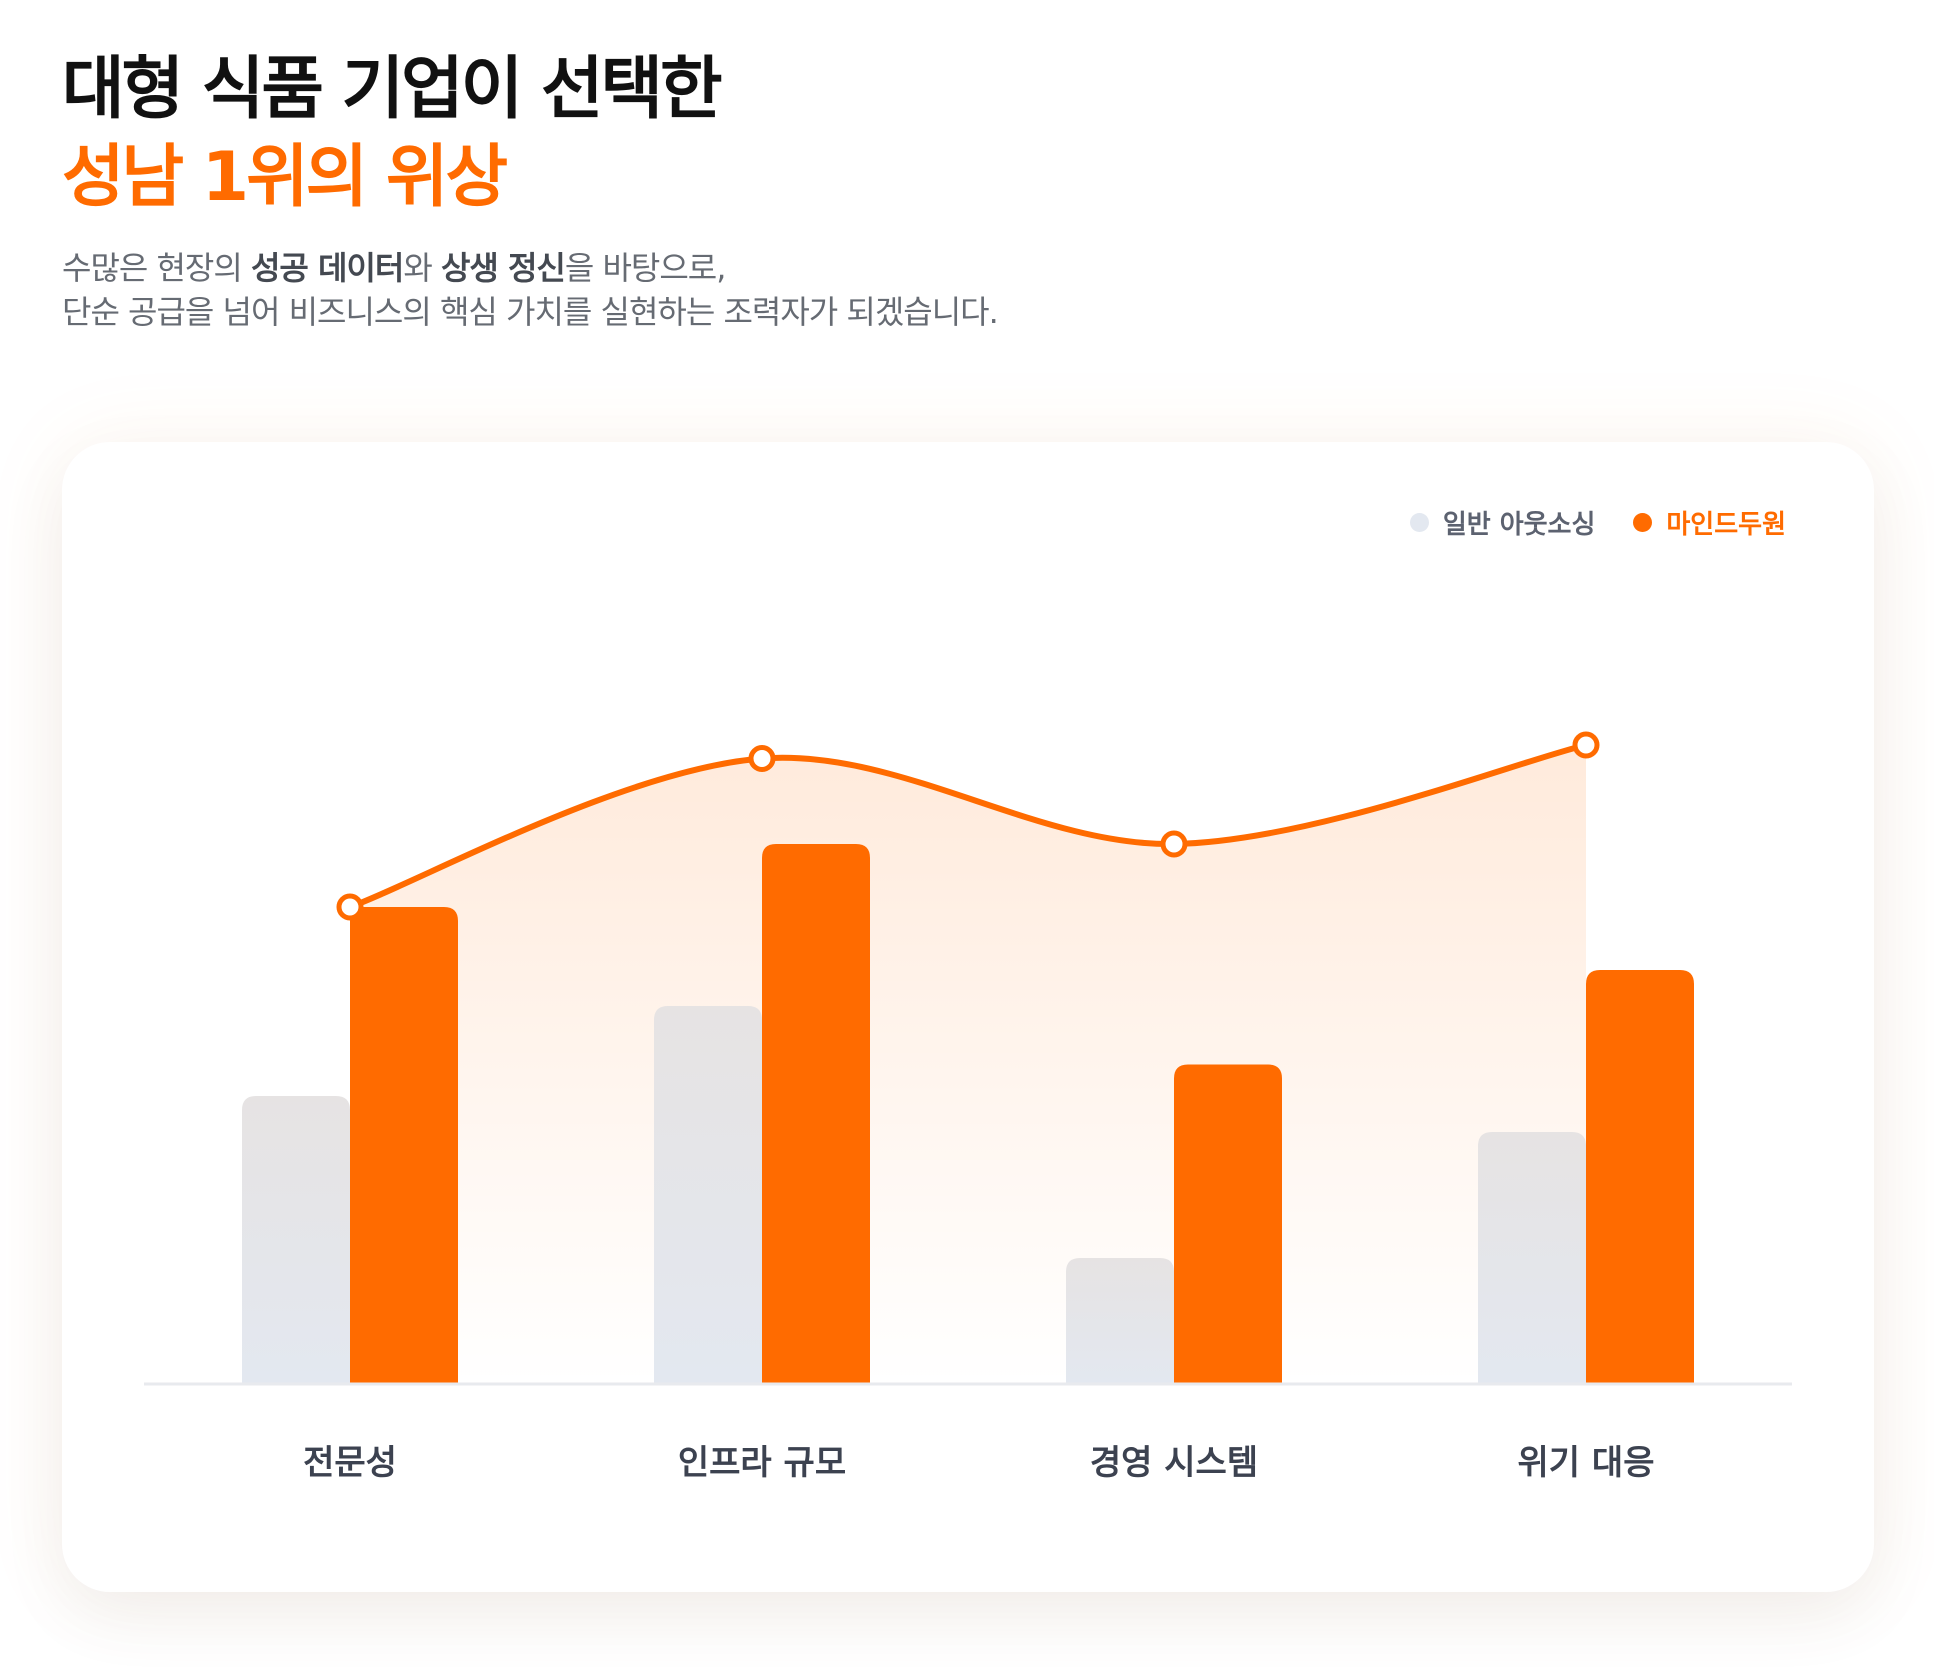 The image size is (1934, 1673). What do you see at coordinates (327, 268) in the screenshot?
I see `subtitle-emphasis-success-data: 성공 데이터` at bounding box center [327, 268].